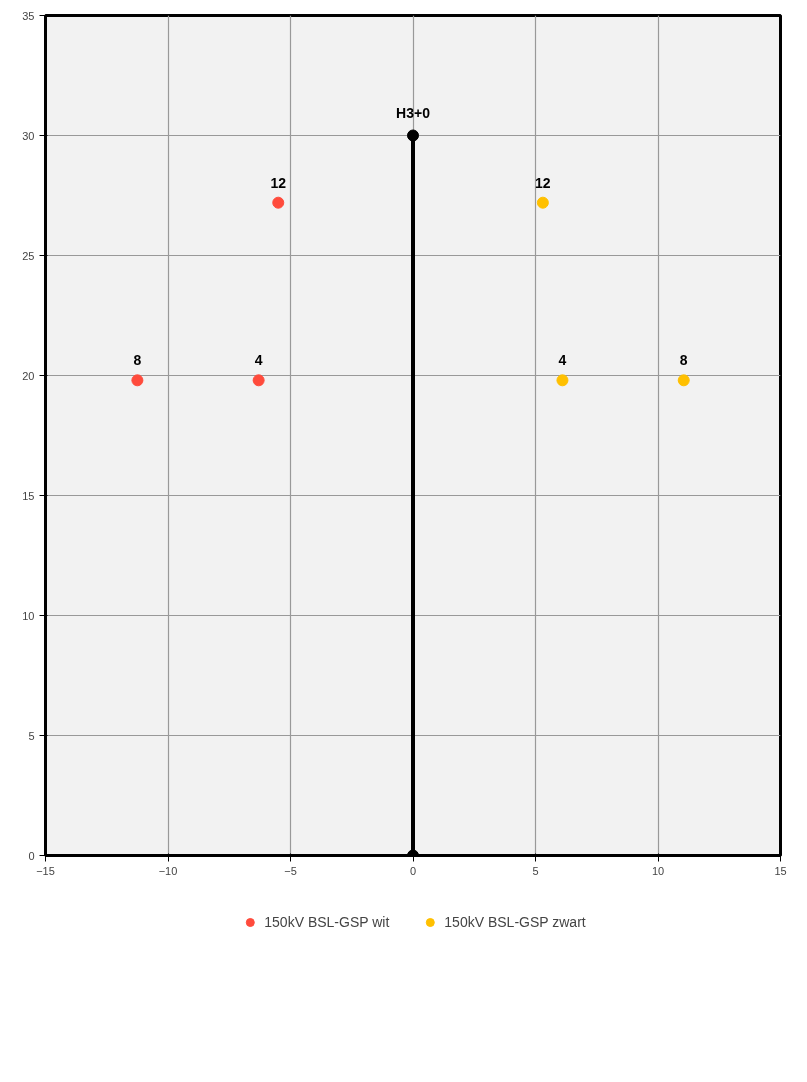 Image resolution: width=807 pixels, height=1082 pixels. I want to click on x-tick-label: −10, so click(168, 870).